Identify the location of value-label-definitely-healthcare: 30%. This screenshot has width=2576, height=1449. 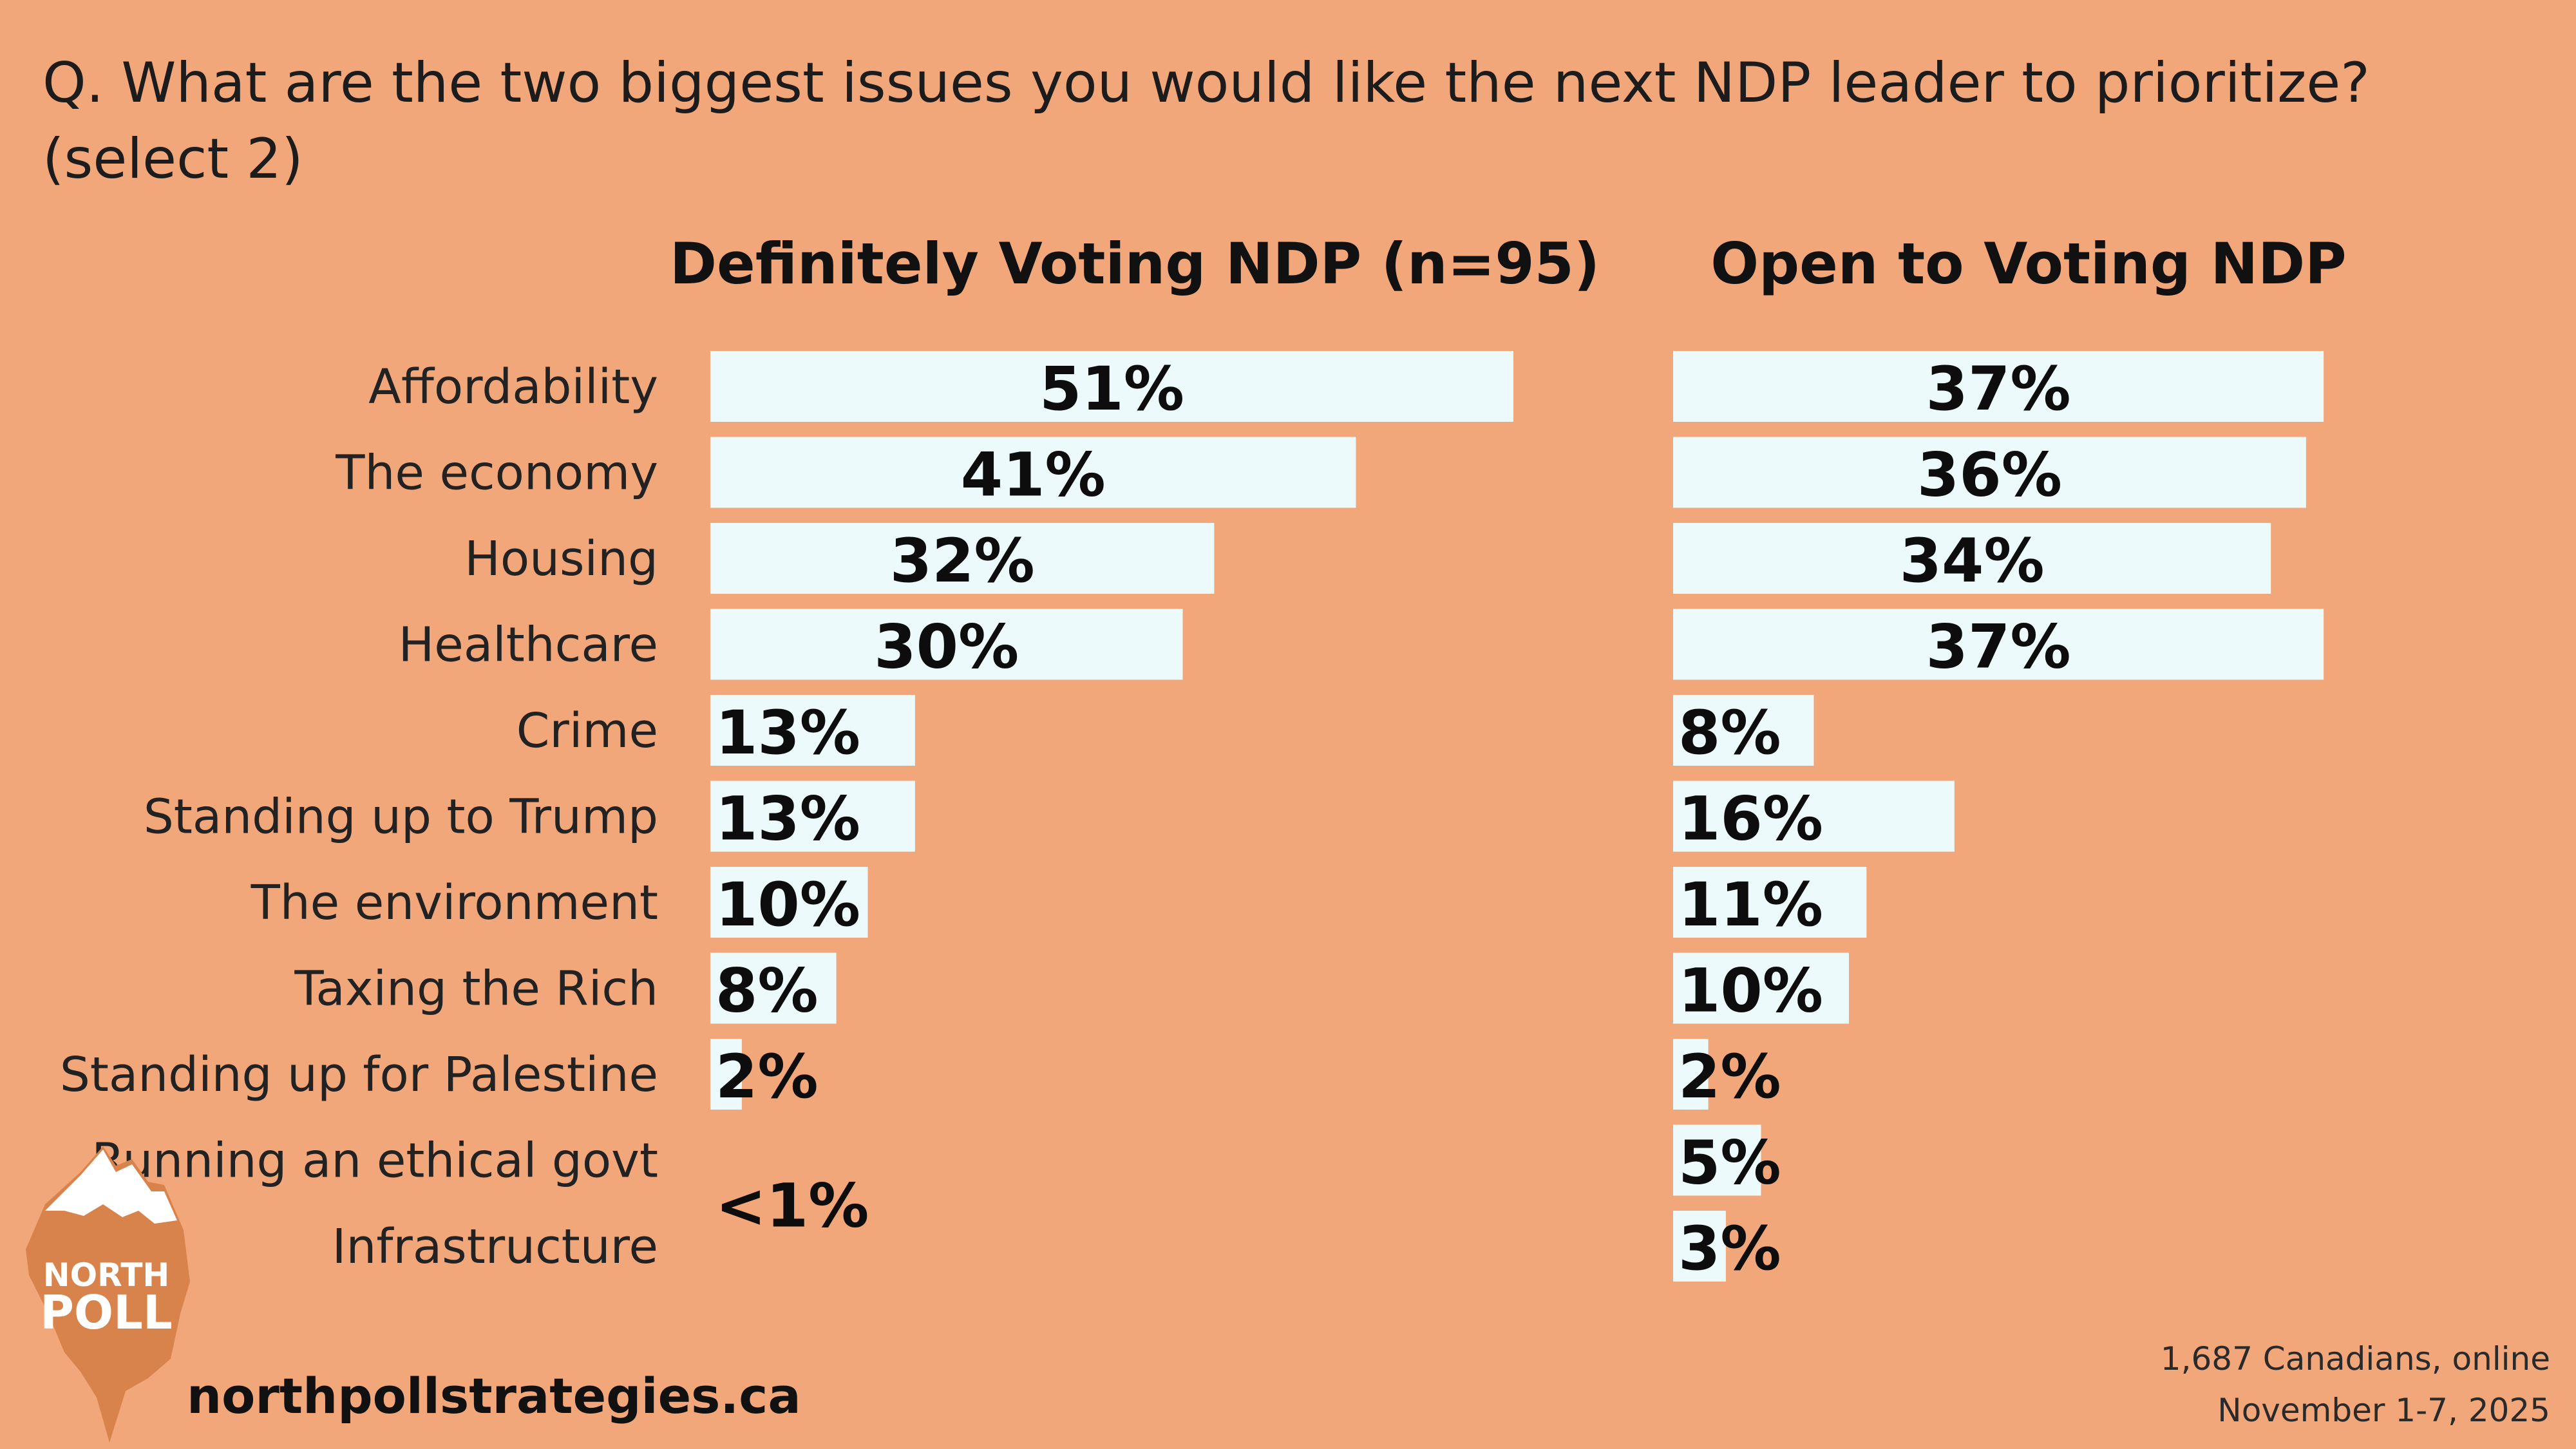
(946, 647).